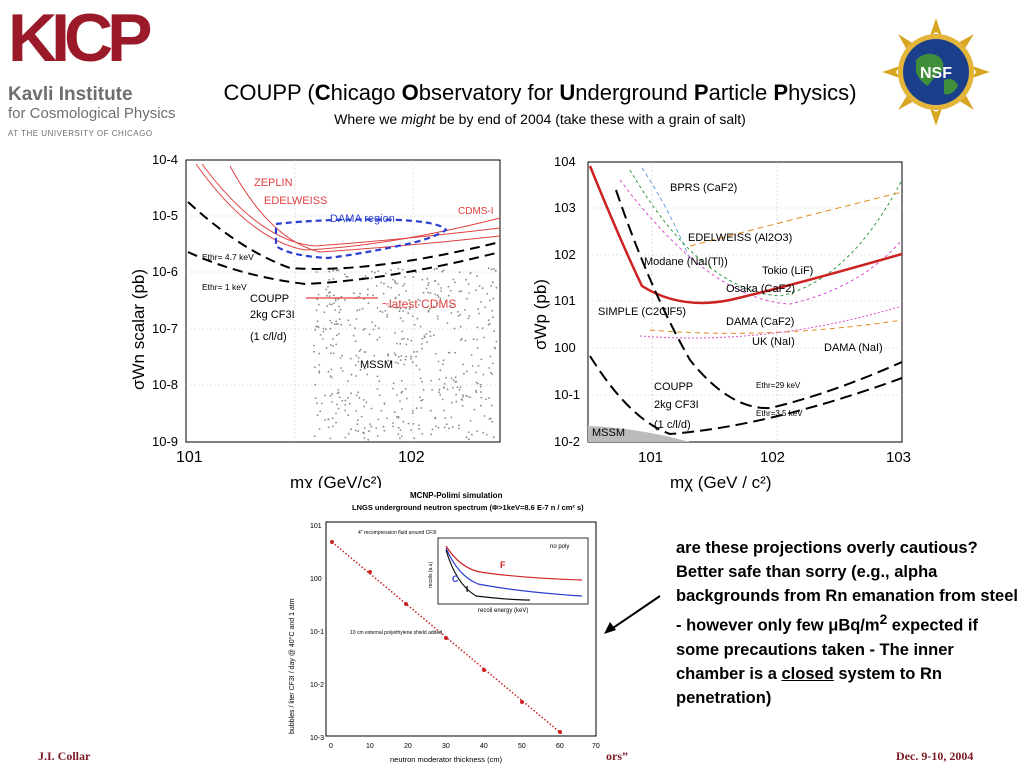 The width and height of the screenshot is (1024, 768). I want to click on sim-ytick-1: 101, so click(316, 526).